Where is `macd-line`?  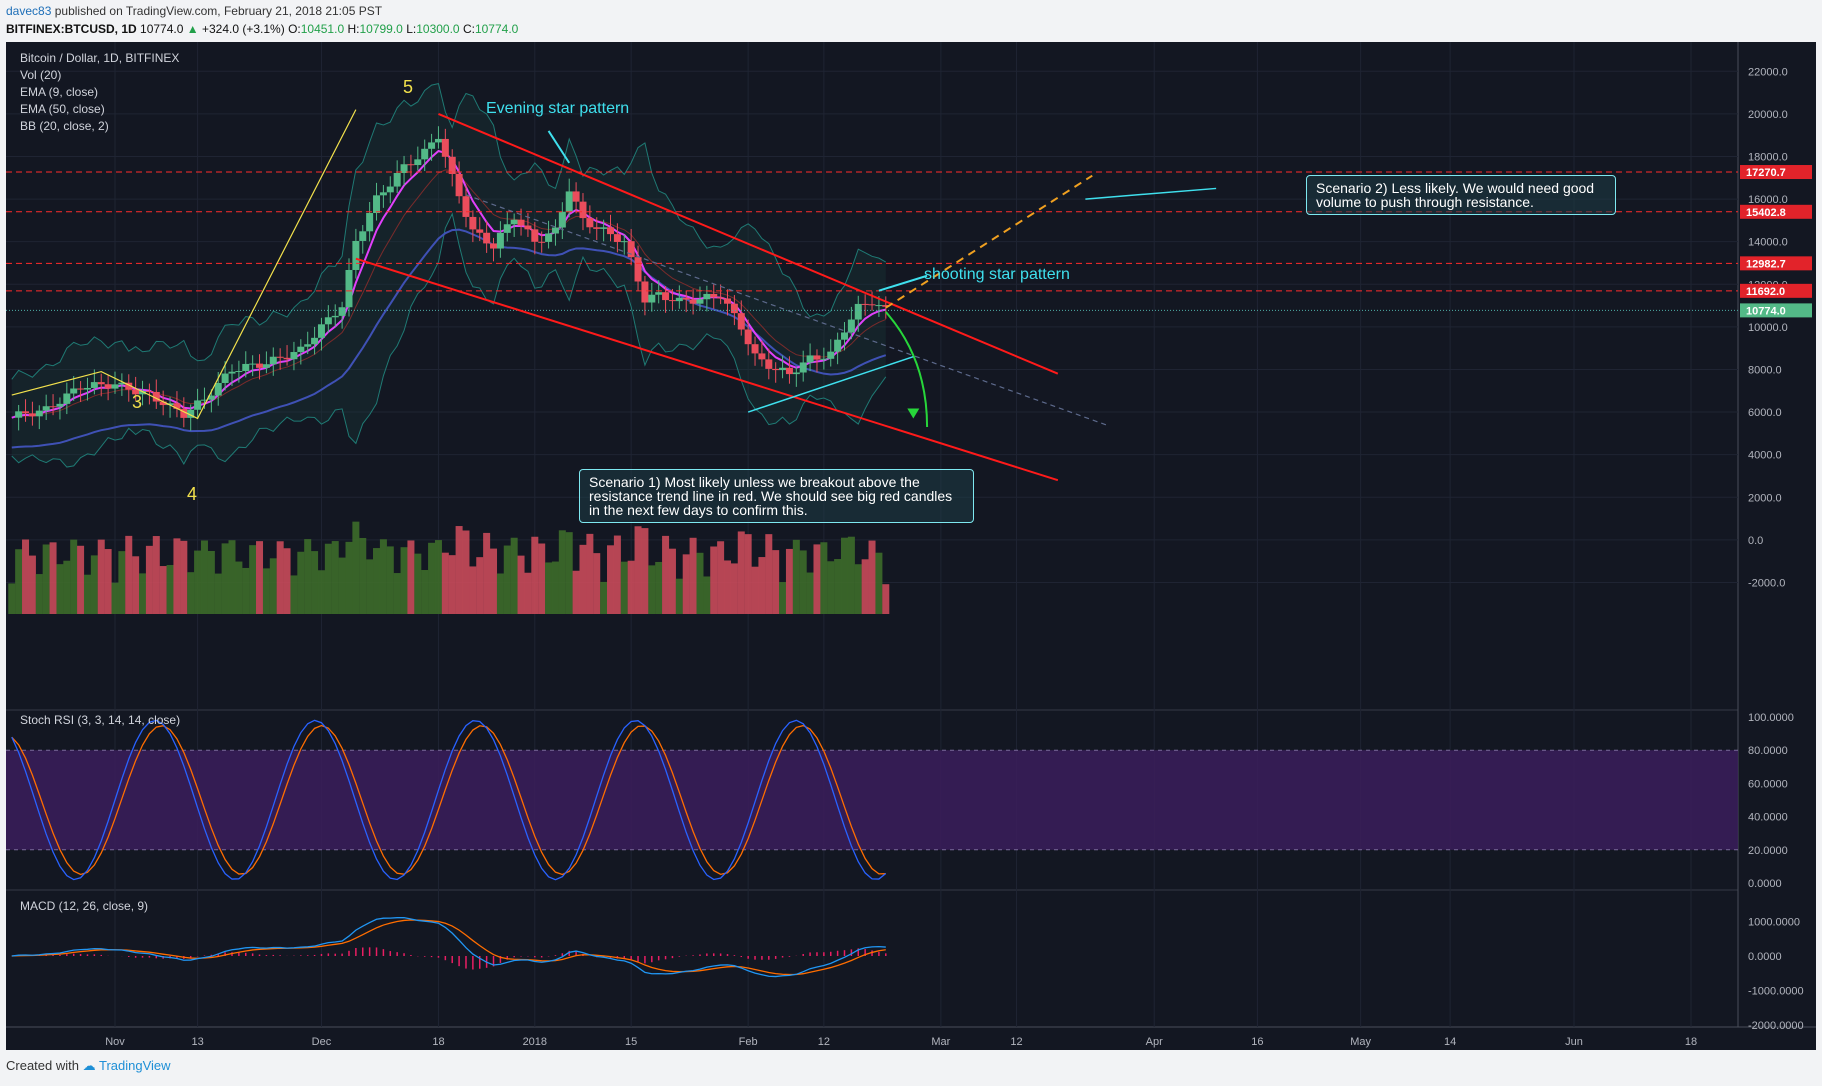
macd-line is located at coordinates (448, 947).